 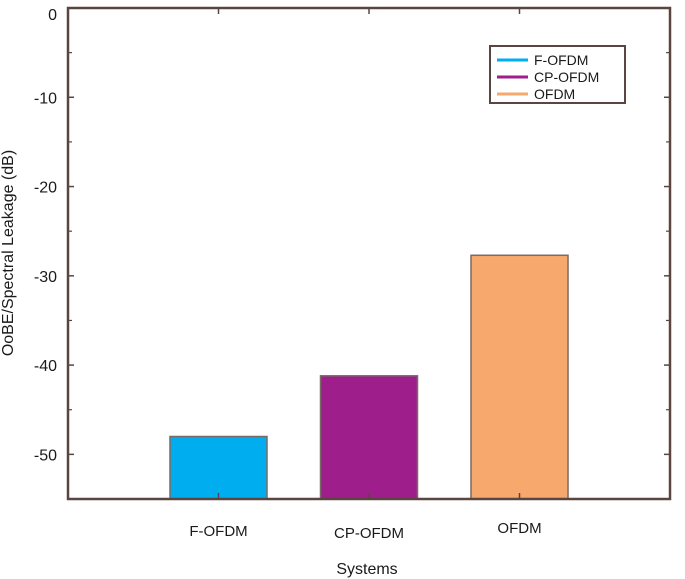 What do you see at coordinates (45, 277) in the screenshot?
I see `y-tick-label: -30` at bounding box center [45, 277].